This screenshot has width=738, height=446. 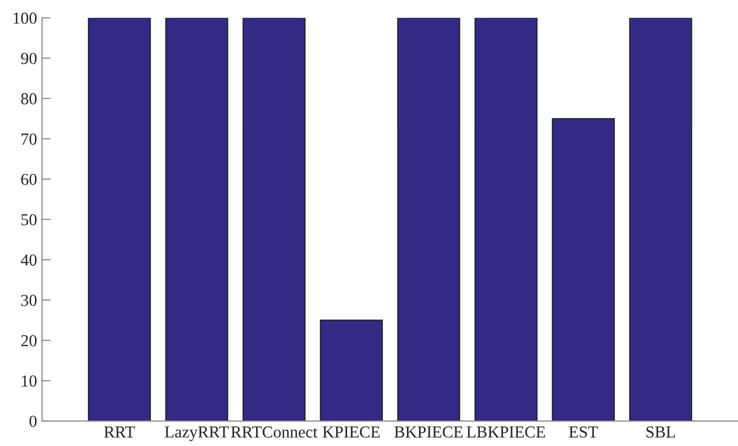 What do you see at coordinates (29, 220) in the screenshot?
I see `y-tick-label: 50` at bounding box center [29, 220].